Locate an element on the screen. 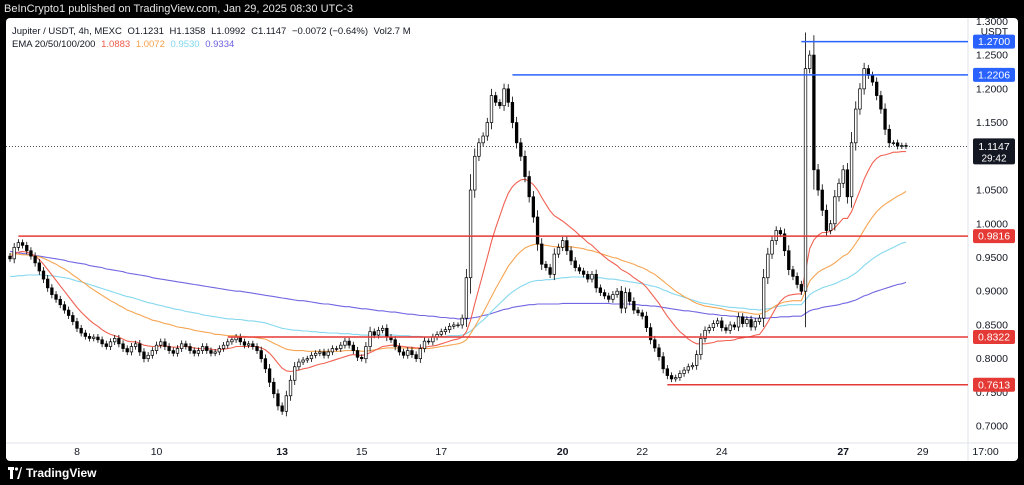  level-tag-0.8322 is located at coordinates (994, 336).